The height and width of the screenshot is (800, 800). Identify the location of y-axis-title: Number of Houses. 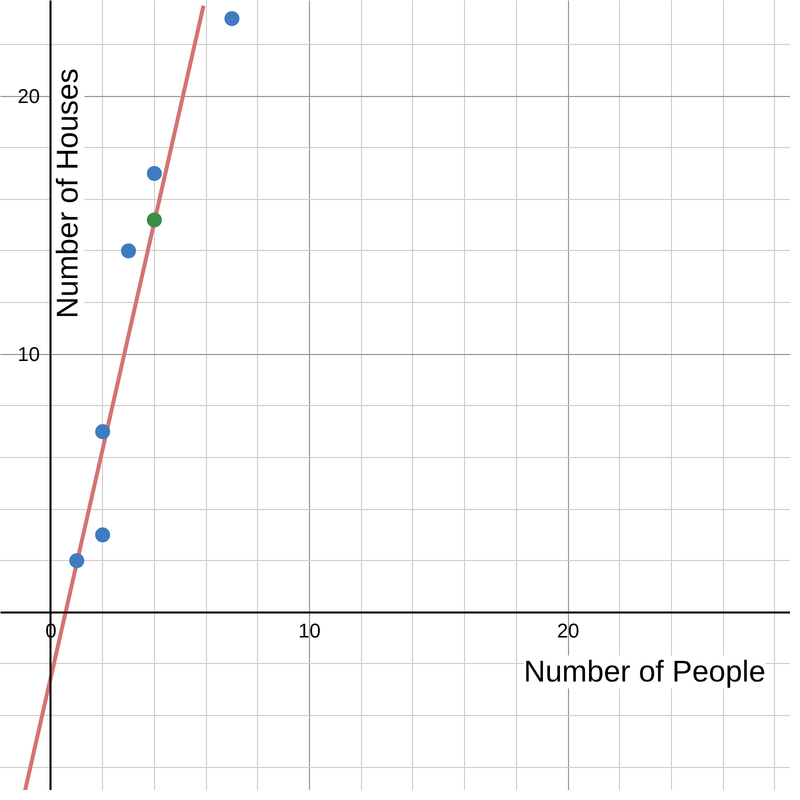
(68, 193).